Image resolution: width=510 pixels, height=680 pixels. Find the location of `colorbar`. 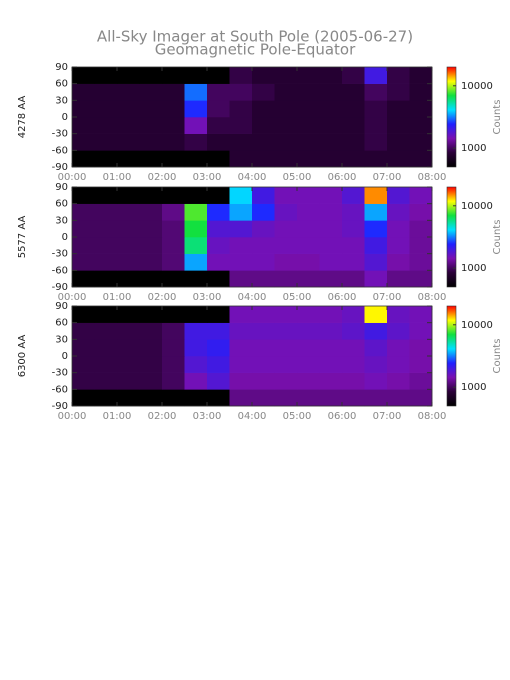

colorbar is located at coordinates (451, 356).